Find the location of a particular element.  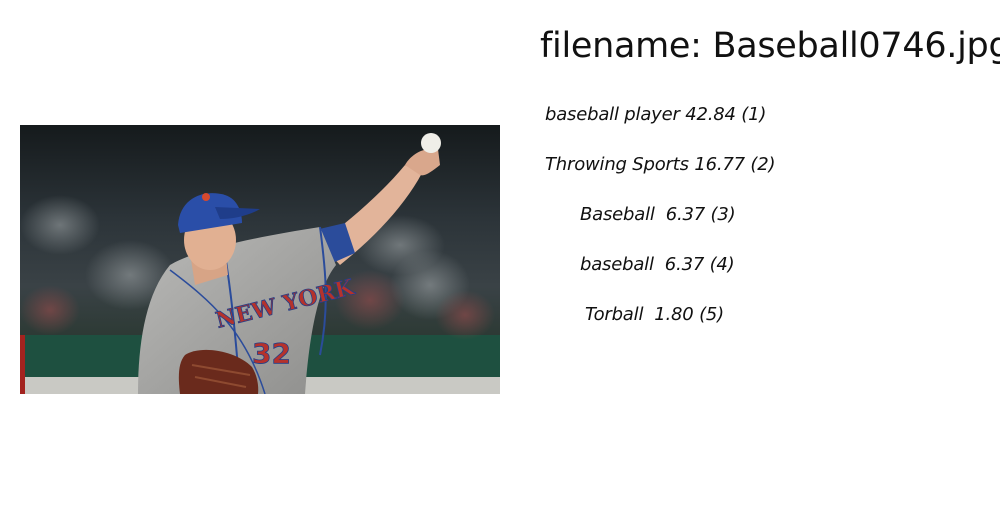

jersey-number: 32 is located at coordinates (271, 353).